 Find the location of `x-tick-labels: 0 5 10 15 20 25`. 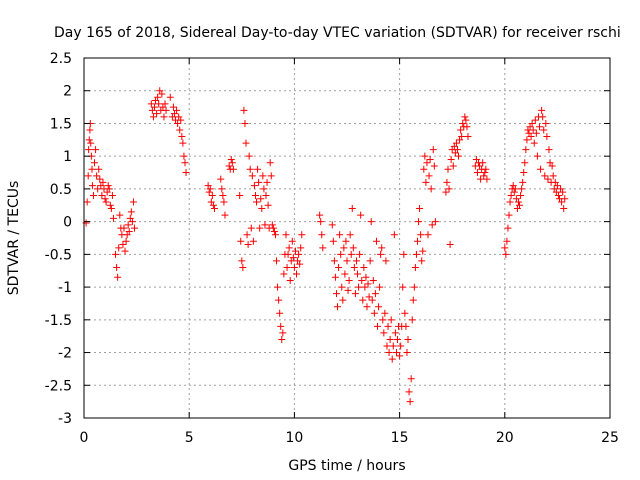

x-tick-labels: 0 5 10 15 20 25 is located at coordinates (349, 438).